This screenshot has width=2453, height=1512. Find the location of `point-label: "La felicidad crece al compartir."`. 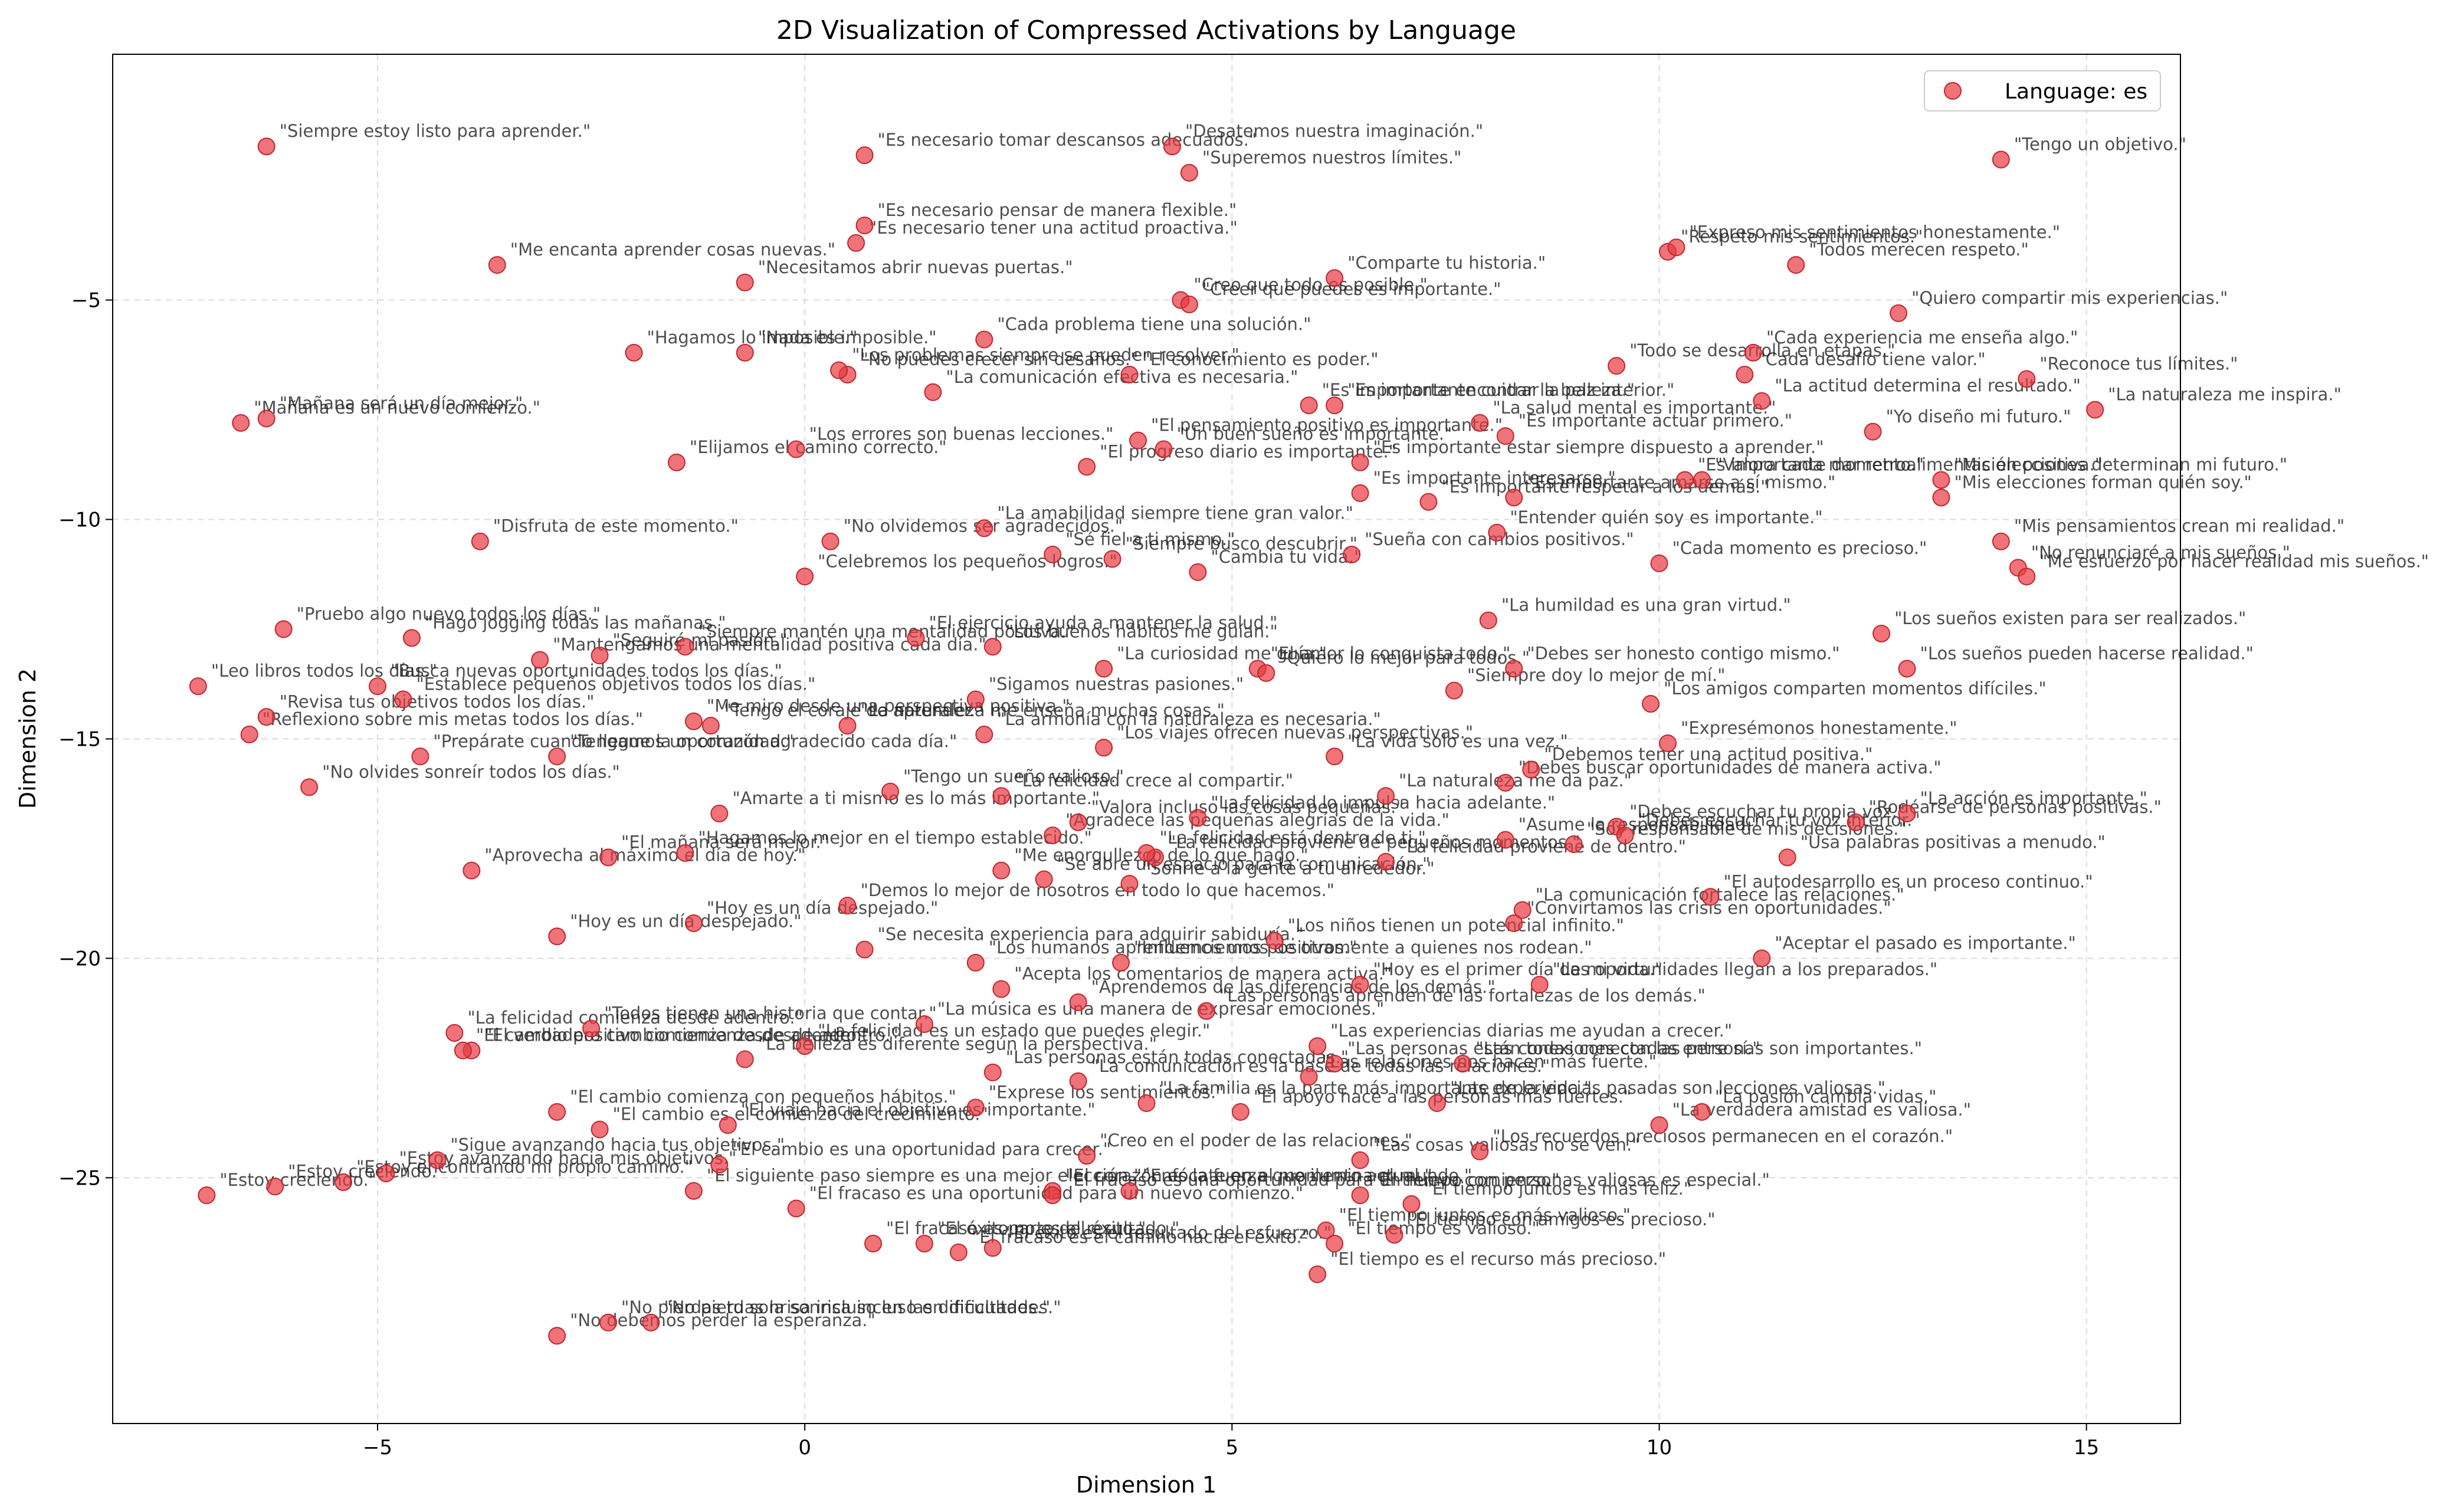

point-label: "La felicidad crece al compartir." is located at coordinates (1153, 780).